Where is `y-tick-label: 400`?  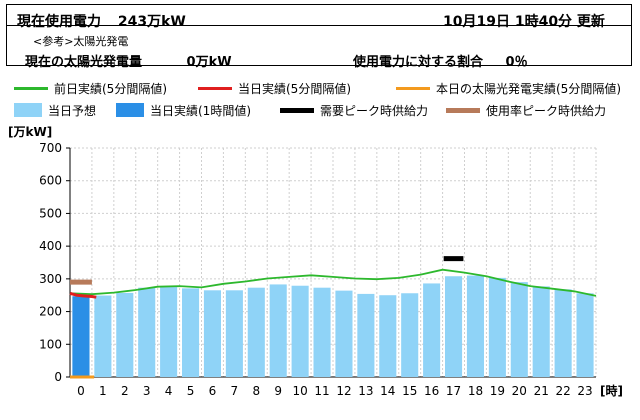 y-tick-label: 400 is located at coordinates (50, 246).